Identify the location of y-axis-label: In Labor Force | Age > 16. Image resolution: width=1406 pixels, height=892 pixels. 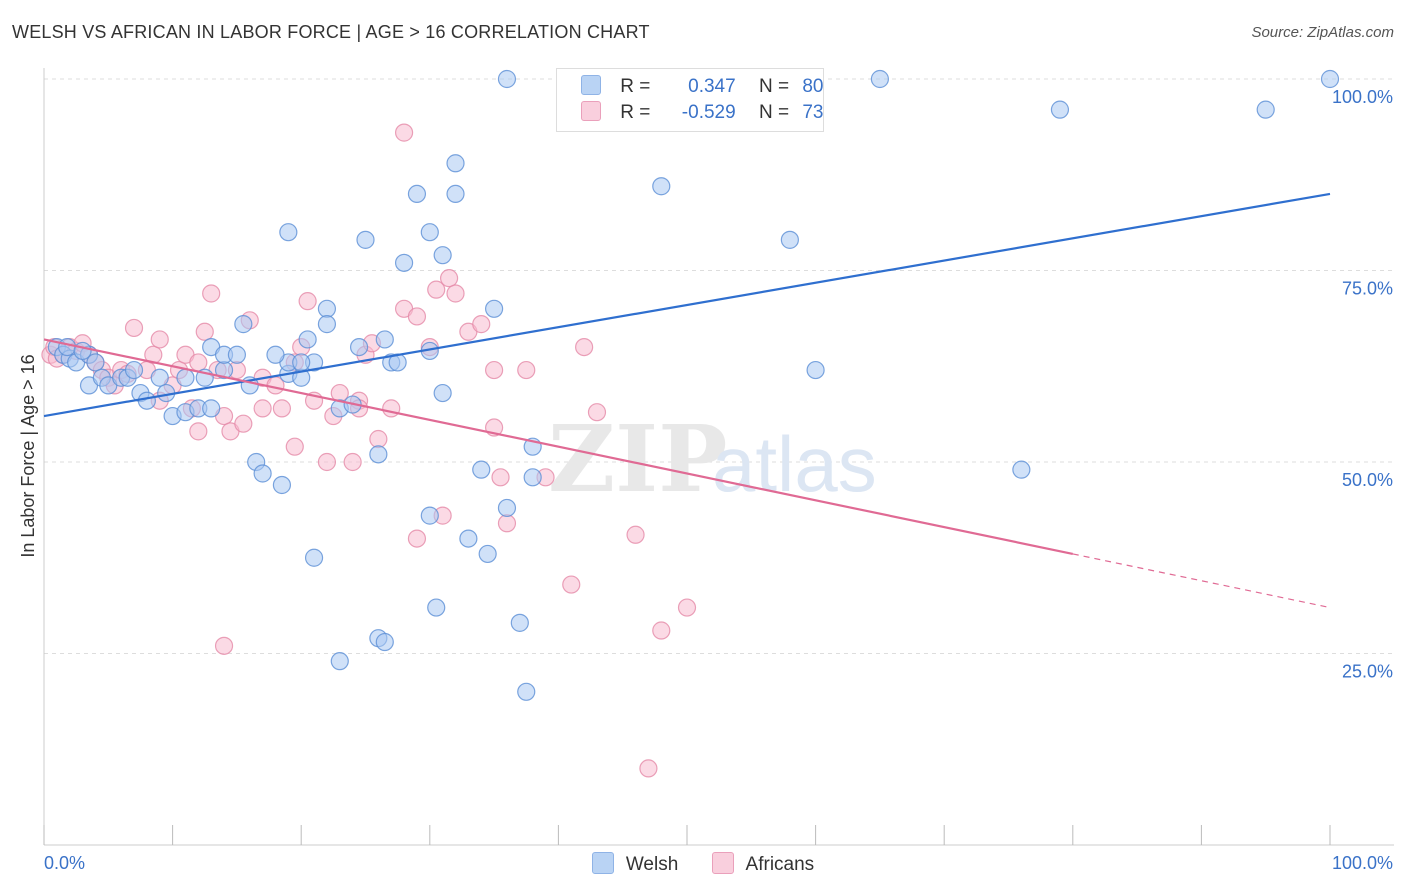
(28, 455).